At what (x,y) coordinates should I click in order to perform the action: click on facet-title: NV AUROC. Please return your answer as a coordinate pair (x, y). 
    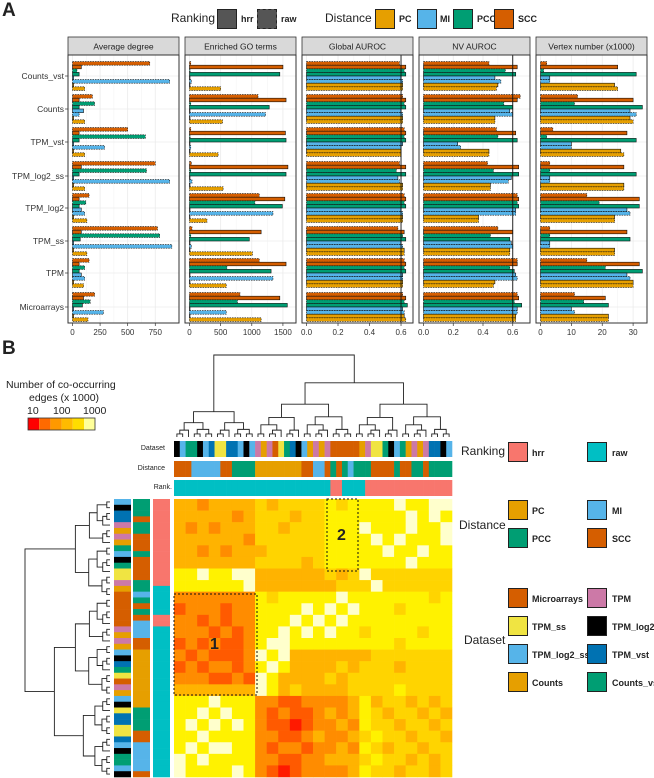
    Looking at the image, I should click on (474, 47).